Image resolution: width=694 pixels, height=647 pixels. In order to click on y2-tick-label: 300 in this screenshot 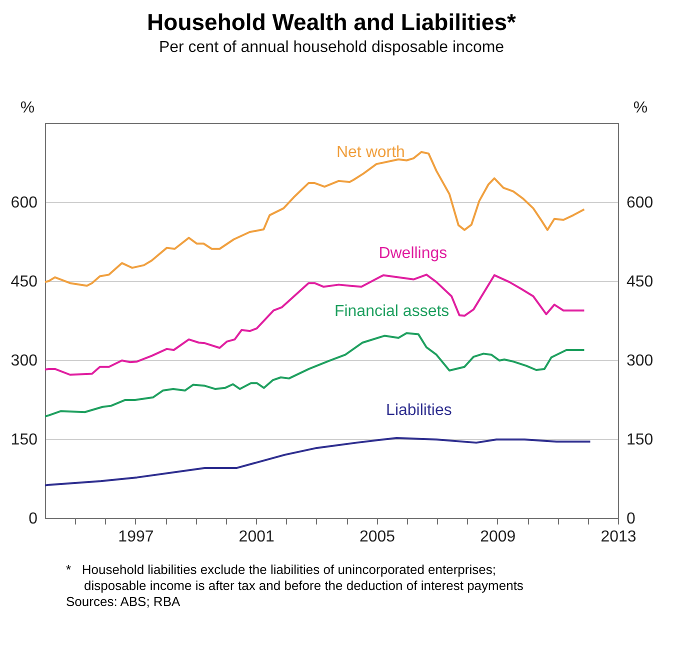, I will do `click(640, 361)`.